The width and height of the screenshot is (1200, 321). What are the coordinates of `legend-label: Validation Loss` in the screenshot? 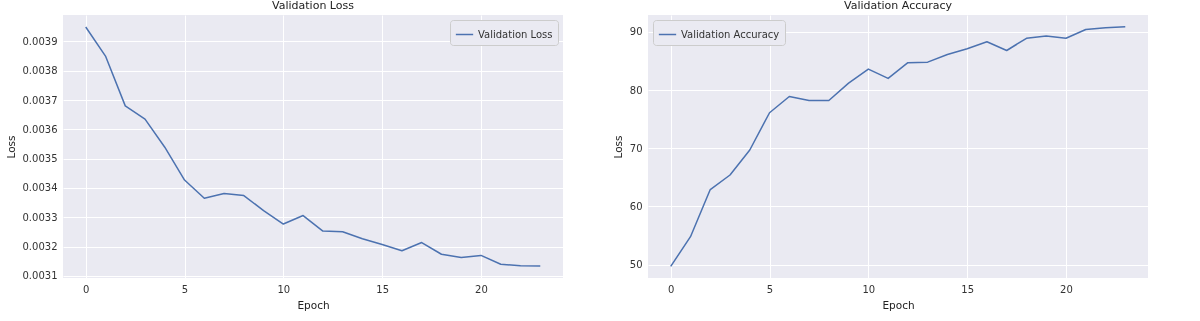 It's located at (515, 34).